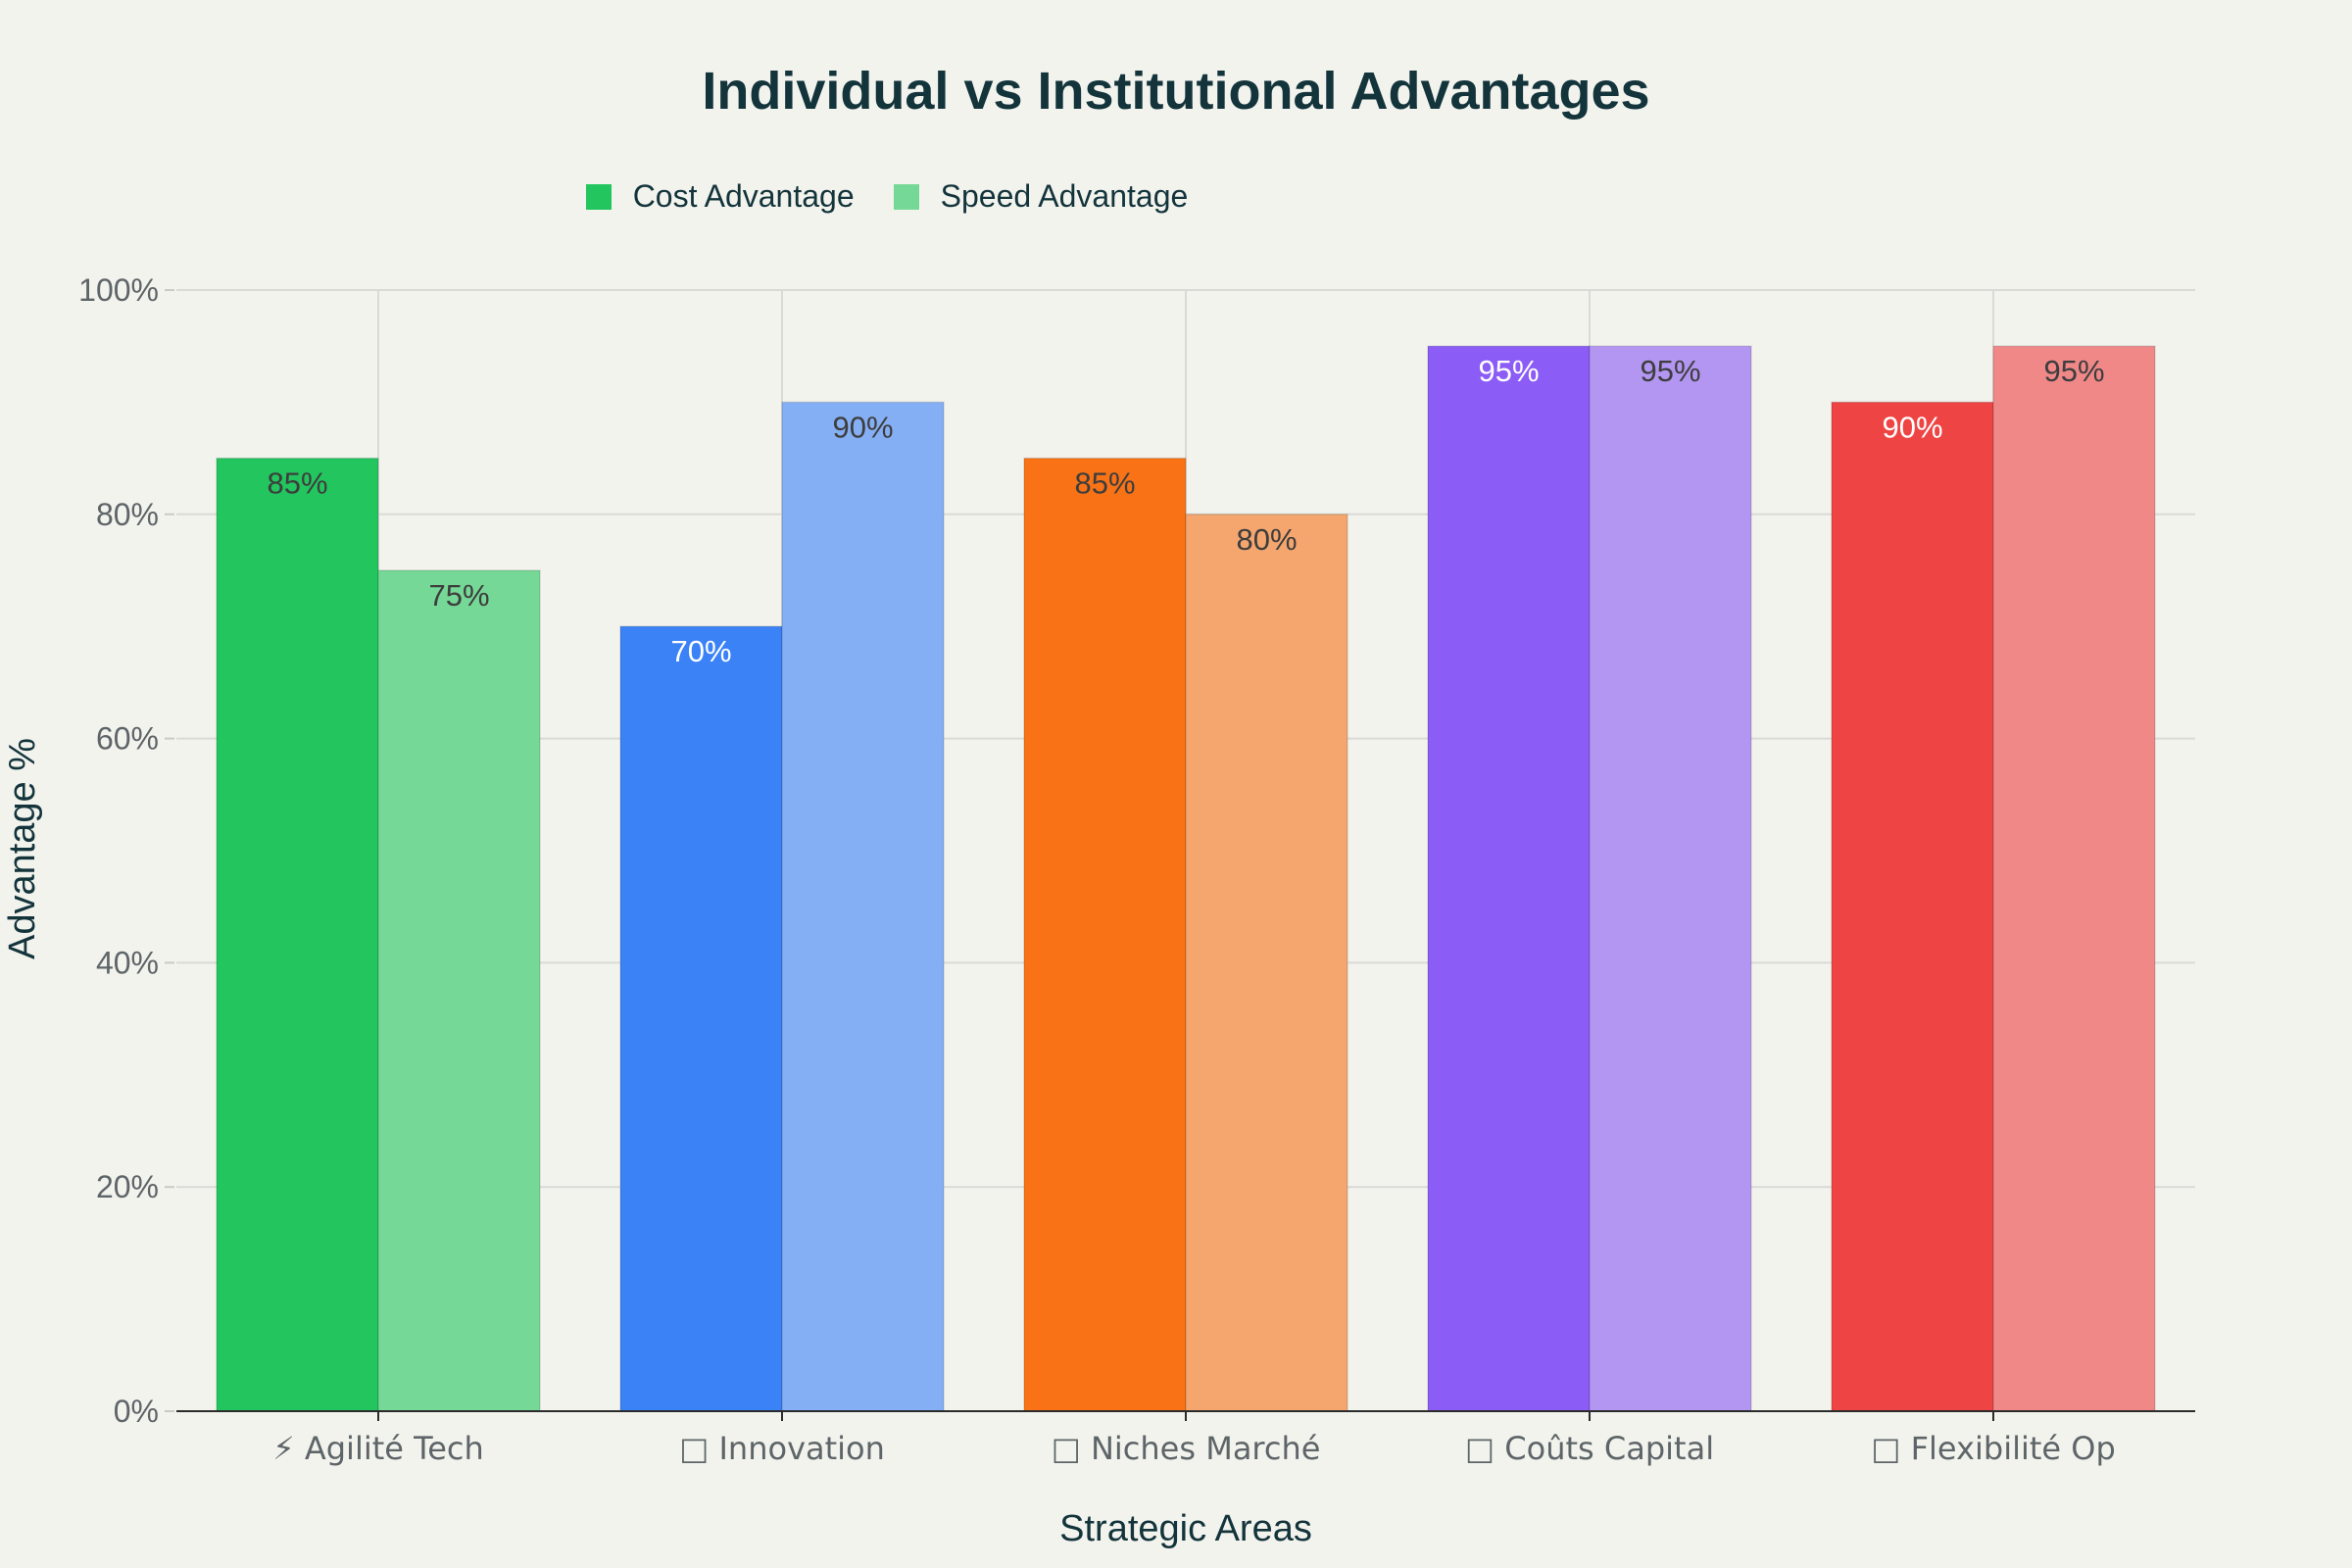  I want to click on legend-swatch-speed, so click(906, 196).